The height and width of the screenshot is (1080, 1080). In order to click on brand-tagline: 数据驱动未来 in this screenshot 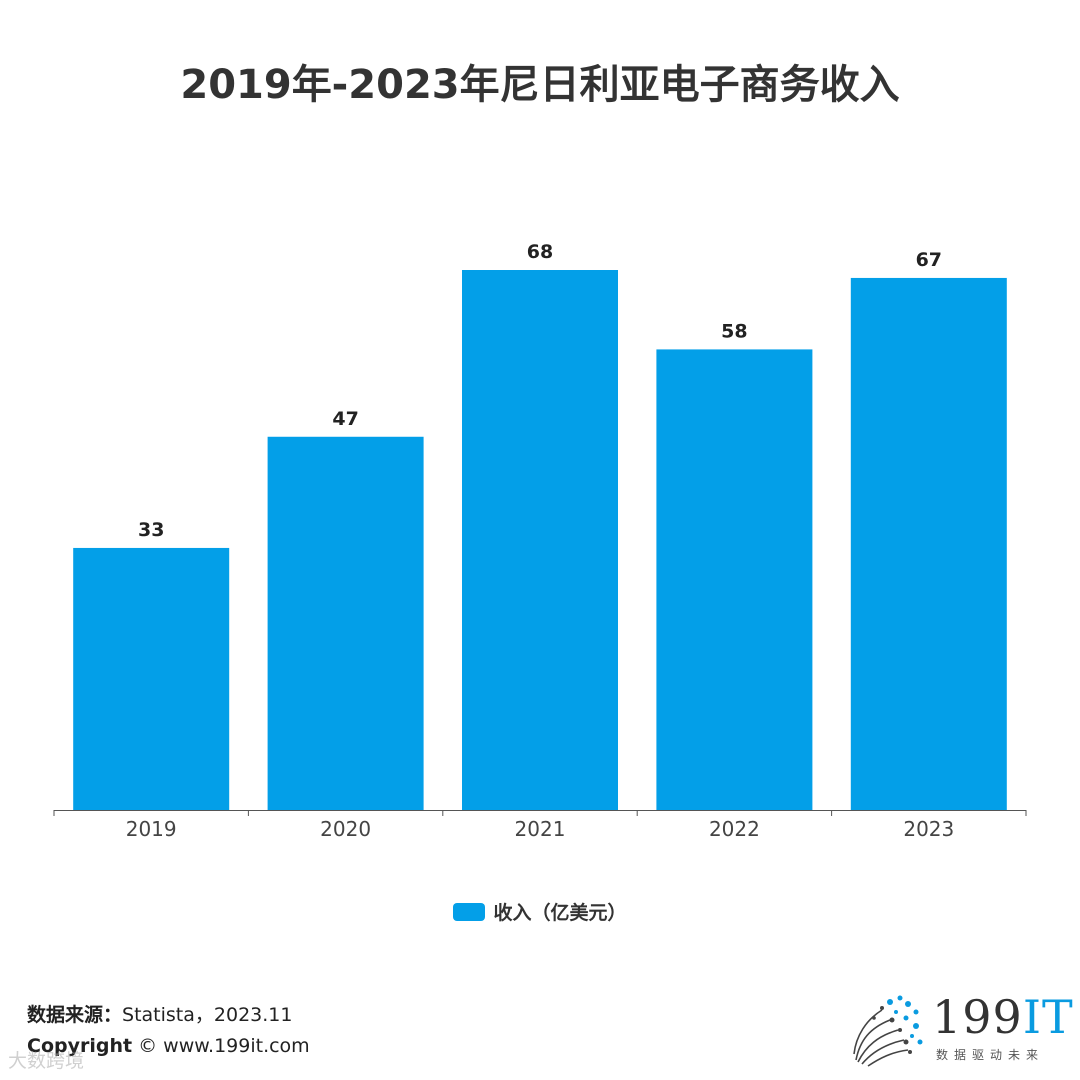, I will do `click(990, 1055)`.